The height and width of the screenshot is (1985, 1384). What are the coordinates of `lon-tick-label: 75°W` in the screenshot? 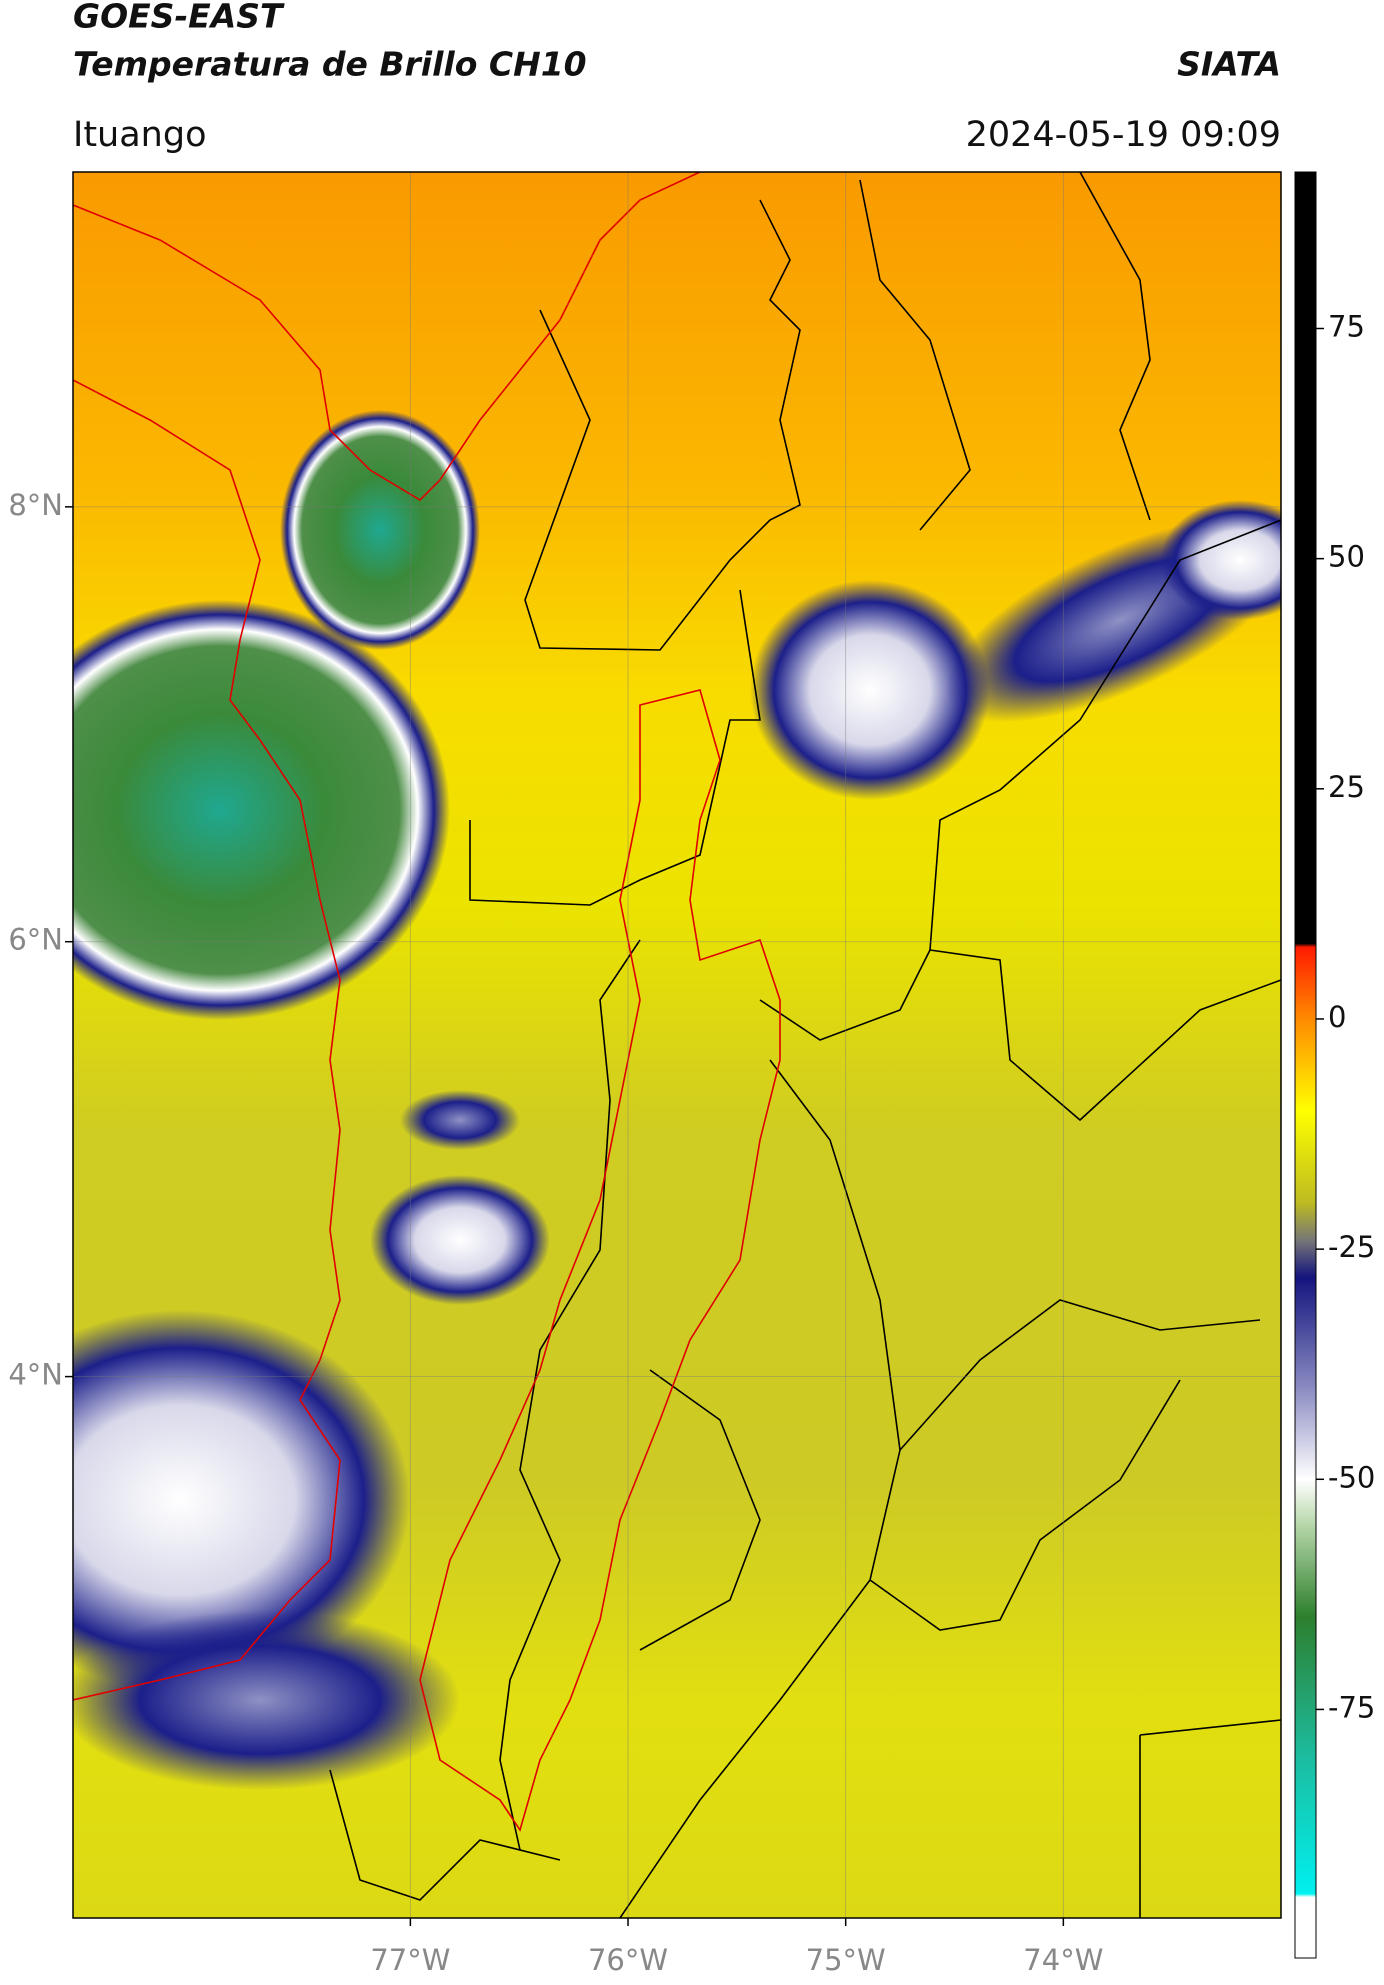 It's located at (846, 1960).